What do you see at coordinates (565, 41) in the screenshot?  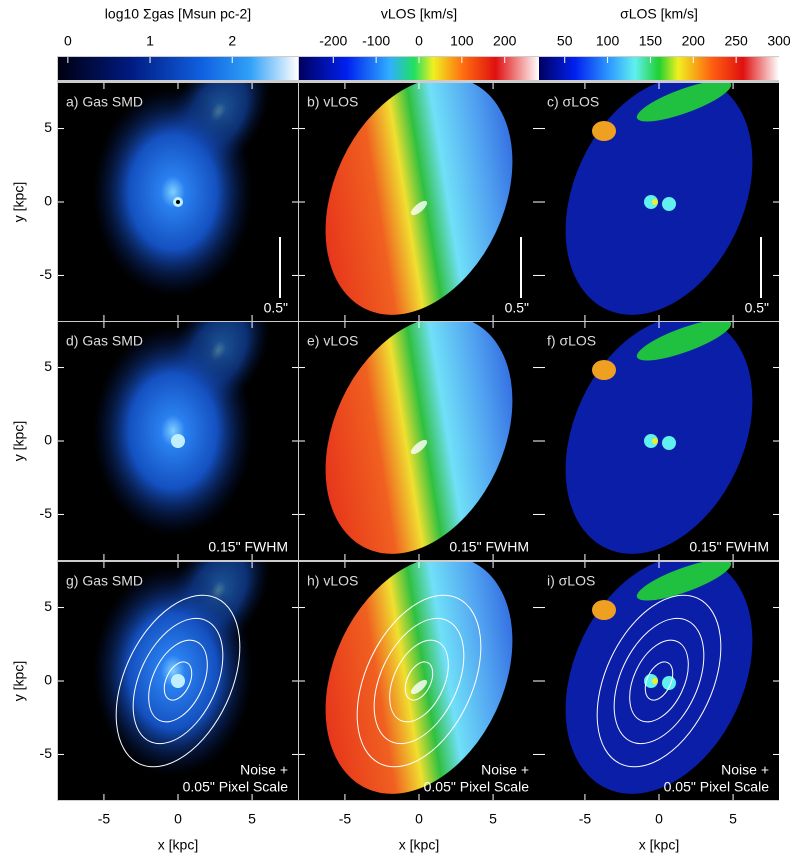 I see `colorbar-tick-label: 50` at bounding box center [565, 41].